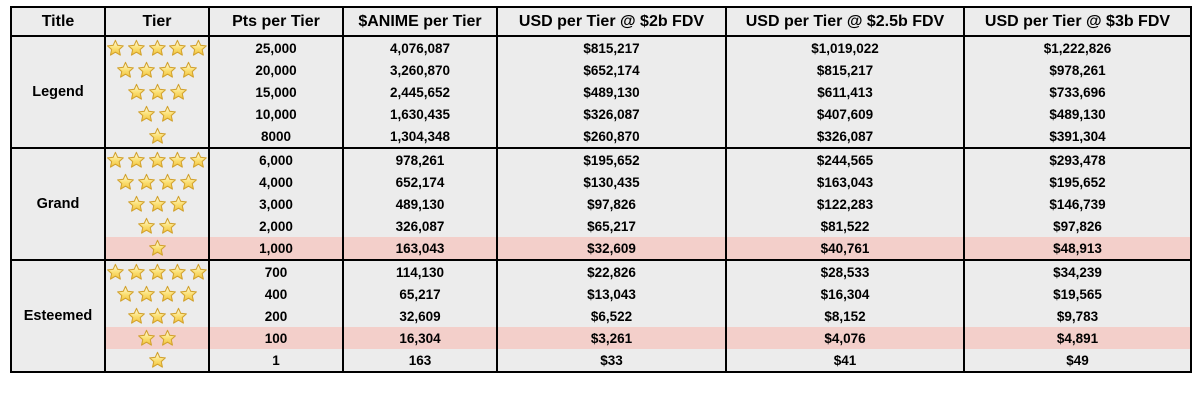  What do you see at coordinates (1077, 182) in the screenshot?
I see `usd-3b-cell: $195,652` at bounding box center [1077, 182].